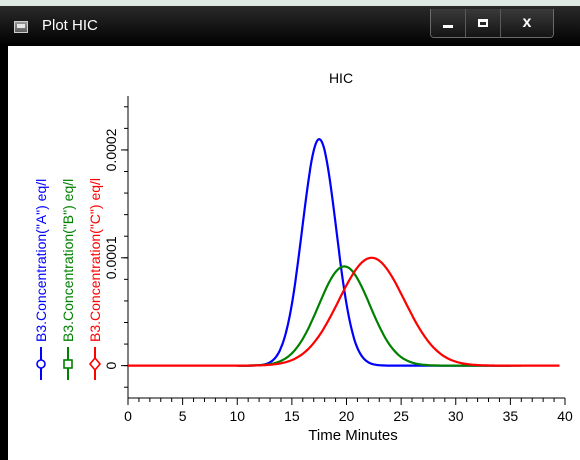 This screenshot has height=460, width=580. What do you see at coordinates (352, 435) in the screenshot?
I see `x-axis-label: Time Minutes` at bounding box center [352, 435].